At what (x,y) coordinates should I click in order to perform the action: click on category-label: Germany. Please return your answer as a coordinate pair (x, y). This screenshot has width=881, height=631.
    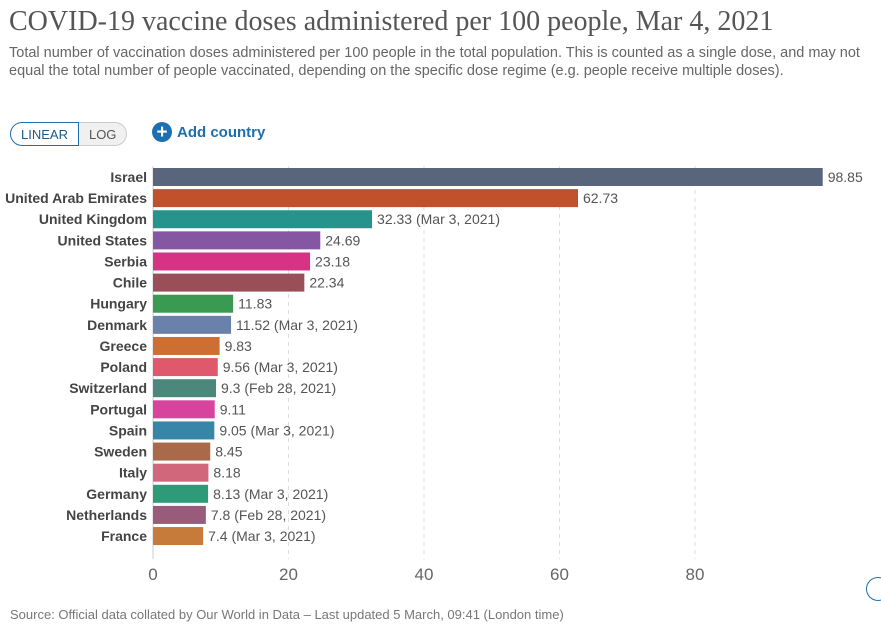
    Looking at the image, I should click on (116, 494).